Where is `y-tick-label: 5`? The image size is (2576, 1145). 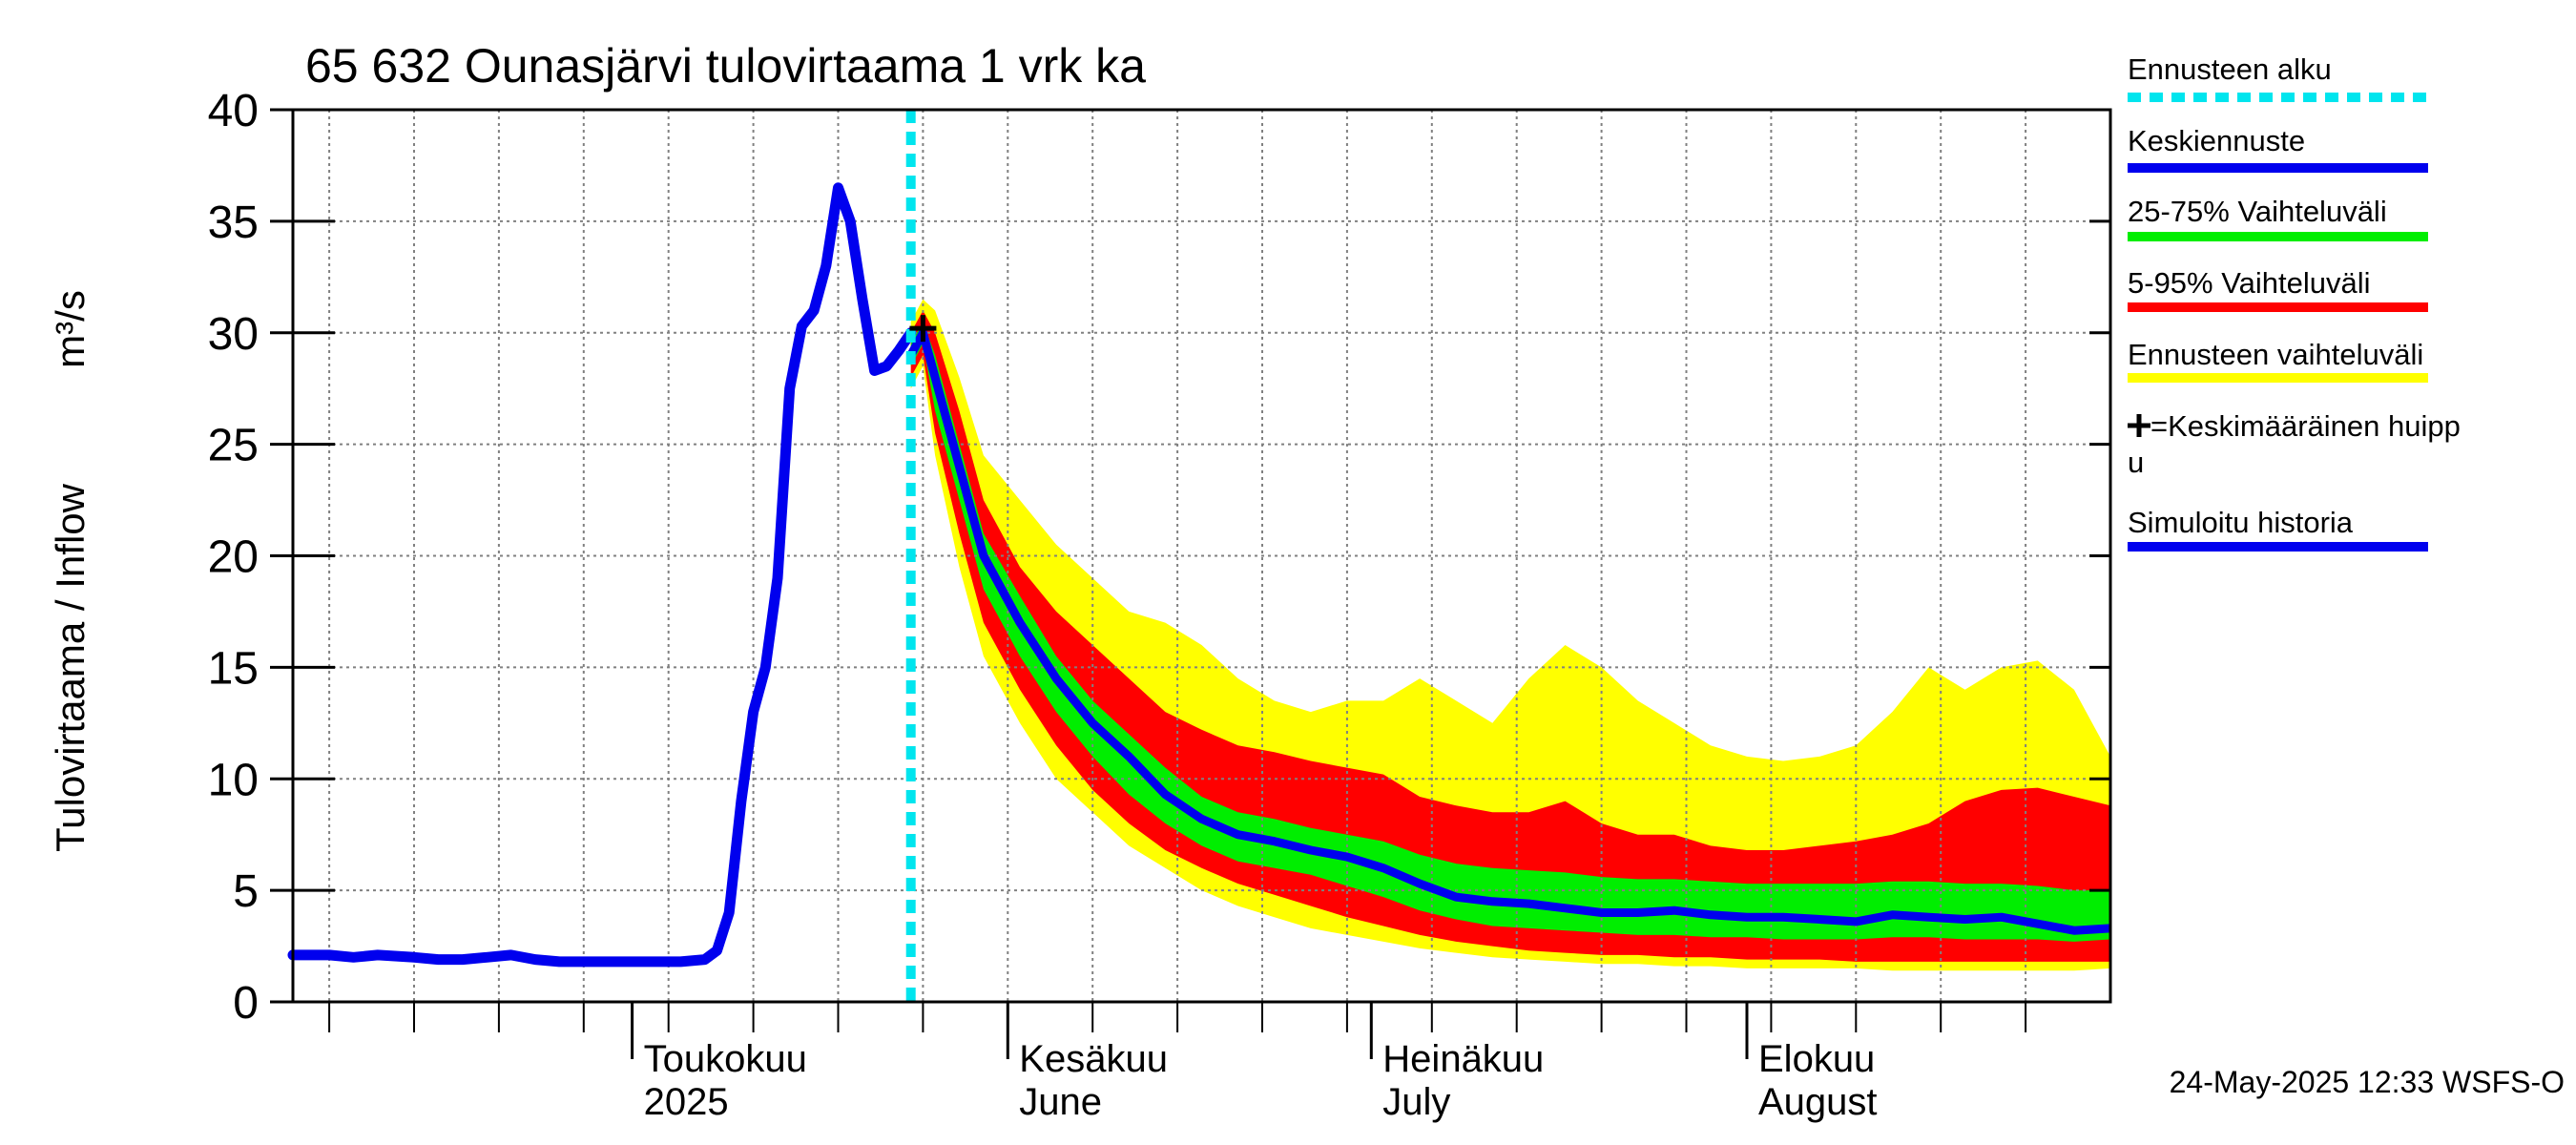
y-tick-label: 5 is located at coordinates (246, 892).